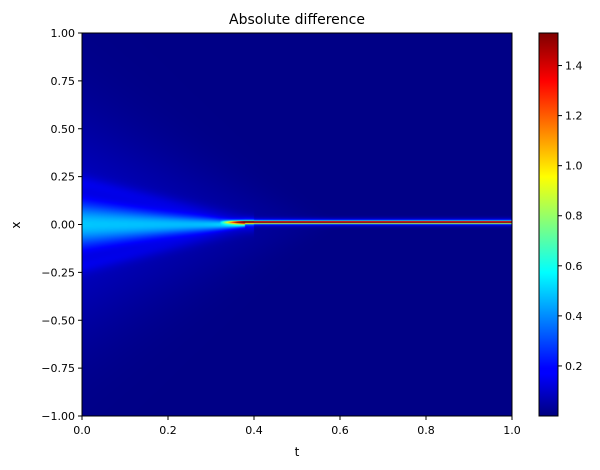  I want to click on chart-title: Absolute difference, so click(297, 20).